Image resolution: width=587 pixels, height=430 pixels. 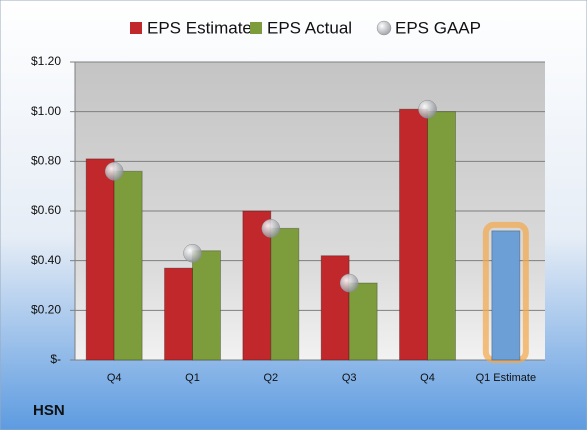 I want to click on legend-label: EPS Actual, so click(x=309, y=27).